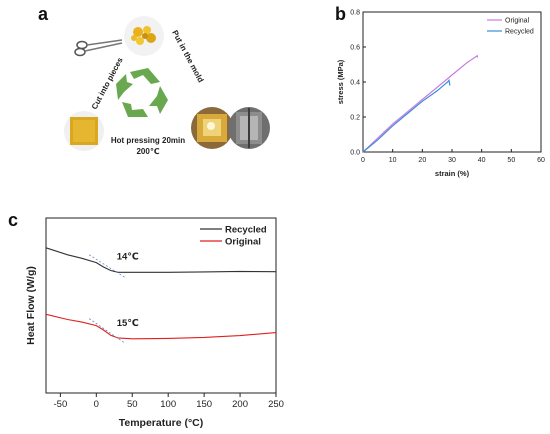 This screenshot has height=434, width=550. What do you see at coordinates (452, 160) in the screenshot?
I see `x-tick-label: 30` at bounding box center [452, 160].